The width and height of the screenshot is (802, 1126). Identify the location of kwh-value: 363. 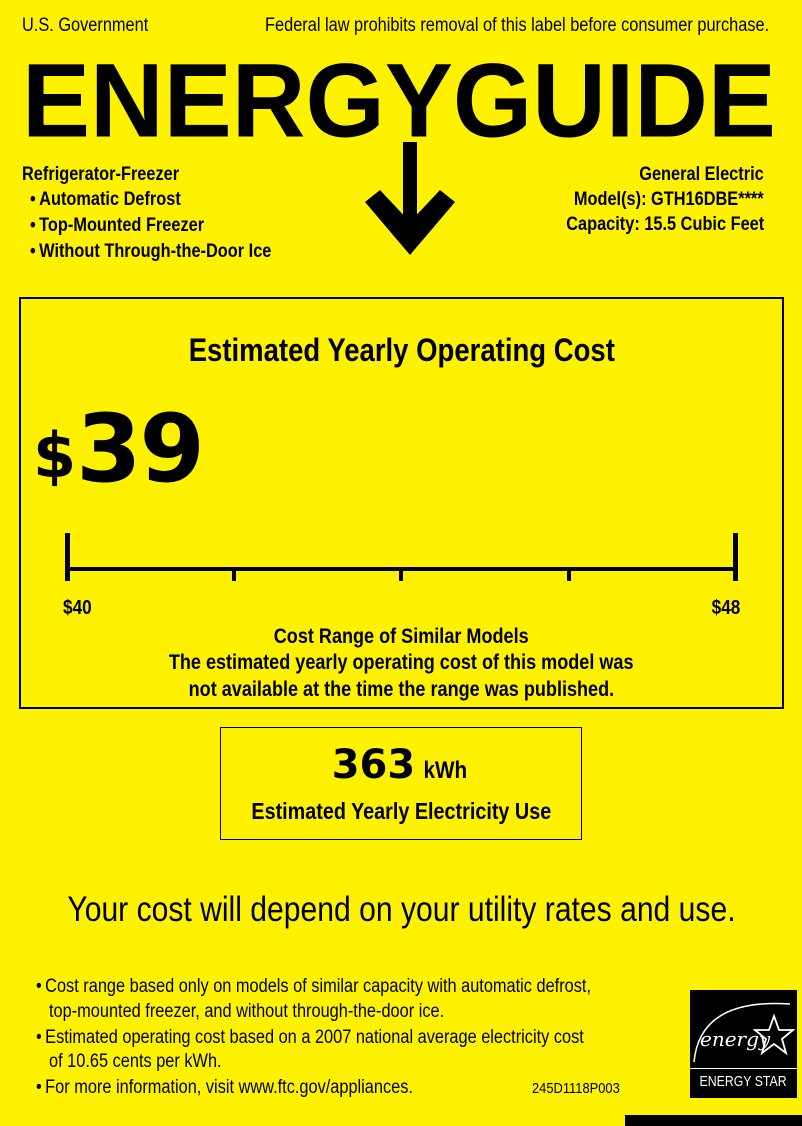
(373, 765).